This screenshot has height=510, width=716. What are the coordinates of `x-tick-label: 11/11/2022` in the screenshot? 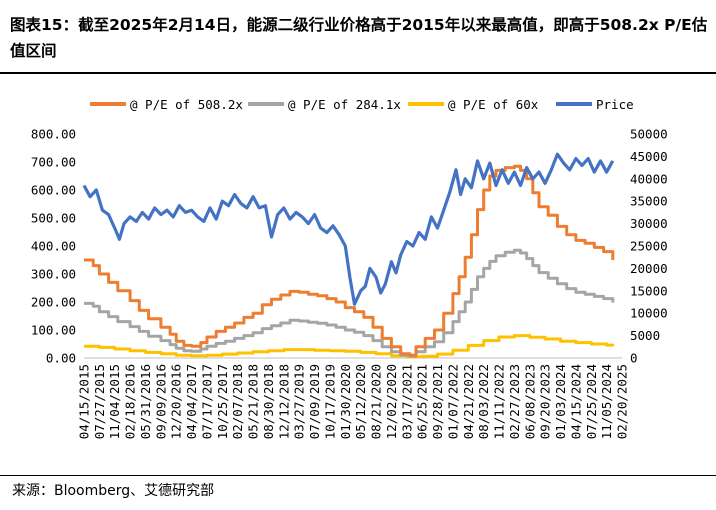 It's located at (499, 401).